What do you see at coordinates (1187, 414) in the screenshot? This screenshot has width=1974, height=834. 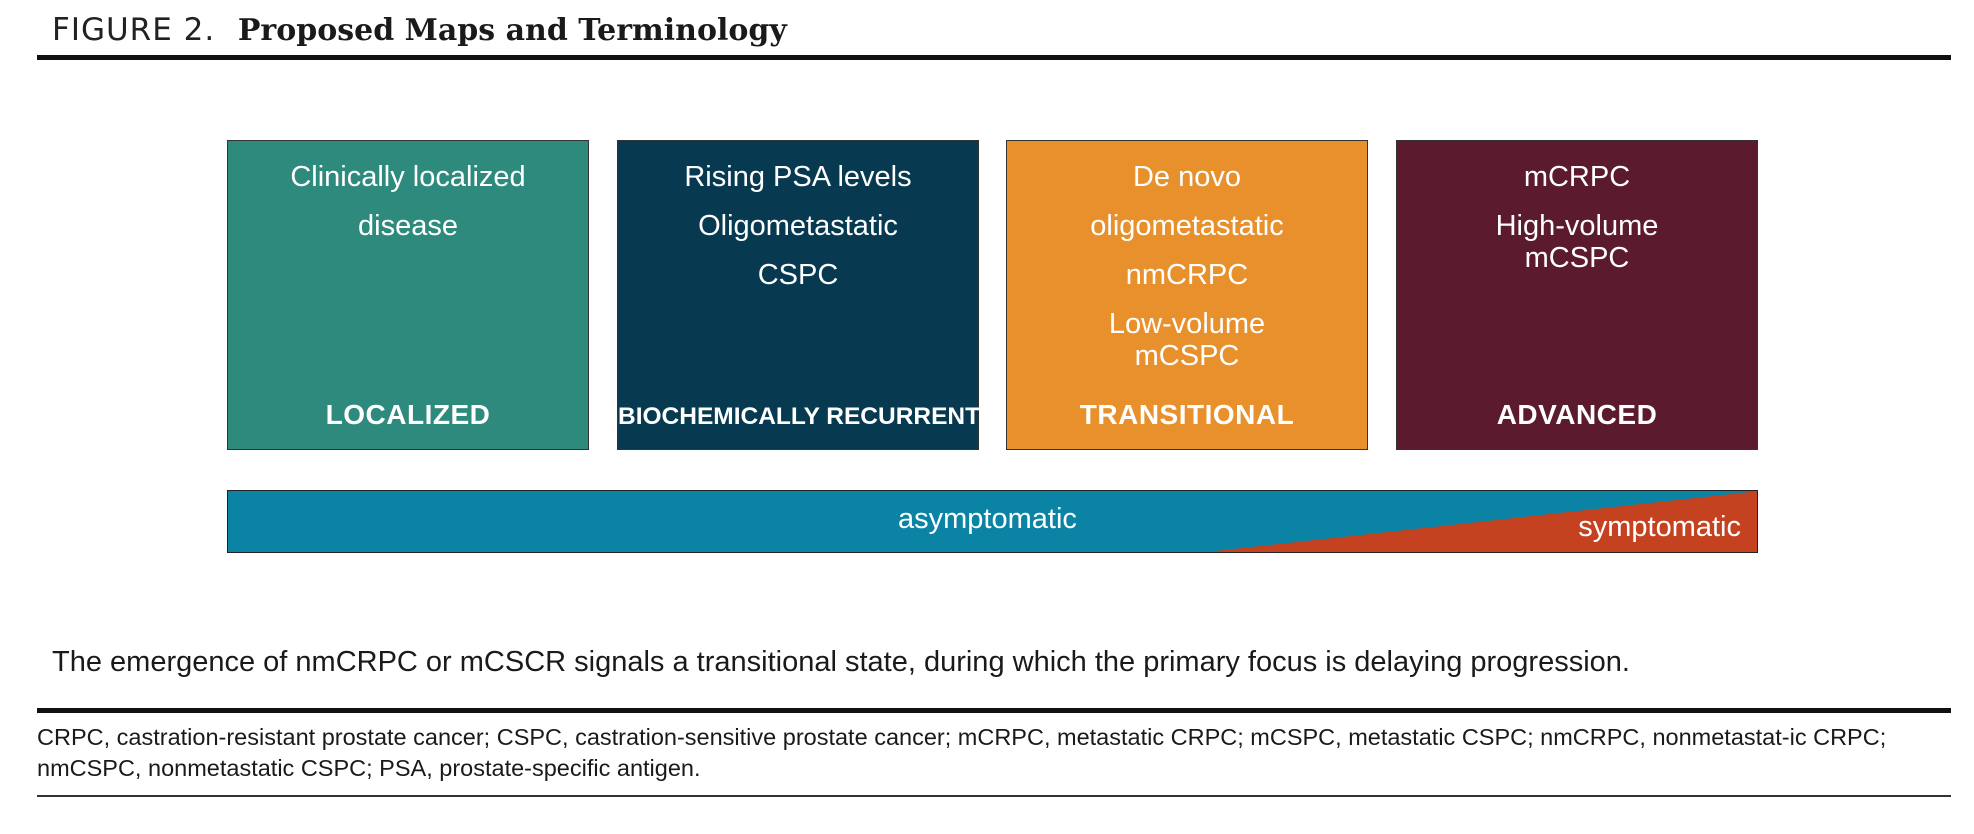 I see `stage-label: TRANSITIONAL` at bounding box center [1187, 414].